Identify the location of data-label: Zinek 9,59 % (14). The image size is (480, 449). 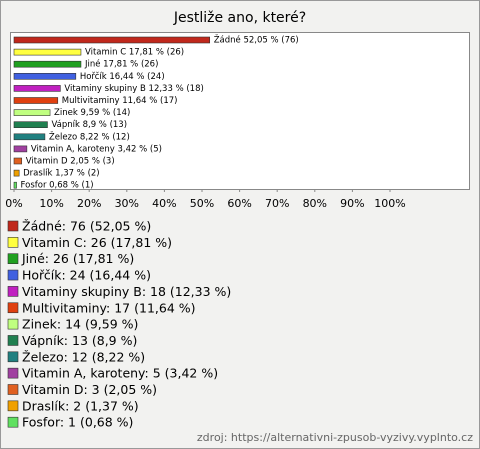
(92, 113).